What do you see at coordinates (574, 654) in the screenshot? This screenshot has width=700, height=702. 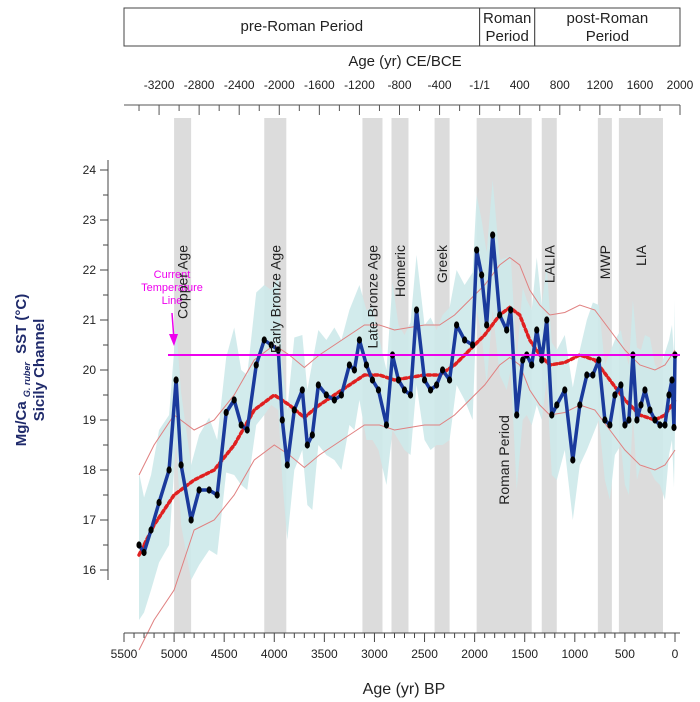 I see `x-tick-label-9: 1000` at bounding box center [574, 654].